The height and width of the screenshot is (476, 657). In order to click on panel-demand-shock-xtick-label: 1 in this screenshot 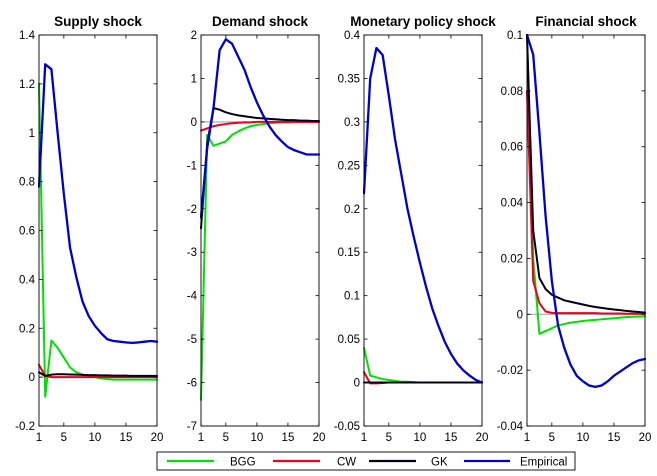, I will do `click(201, 438)`.